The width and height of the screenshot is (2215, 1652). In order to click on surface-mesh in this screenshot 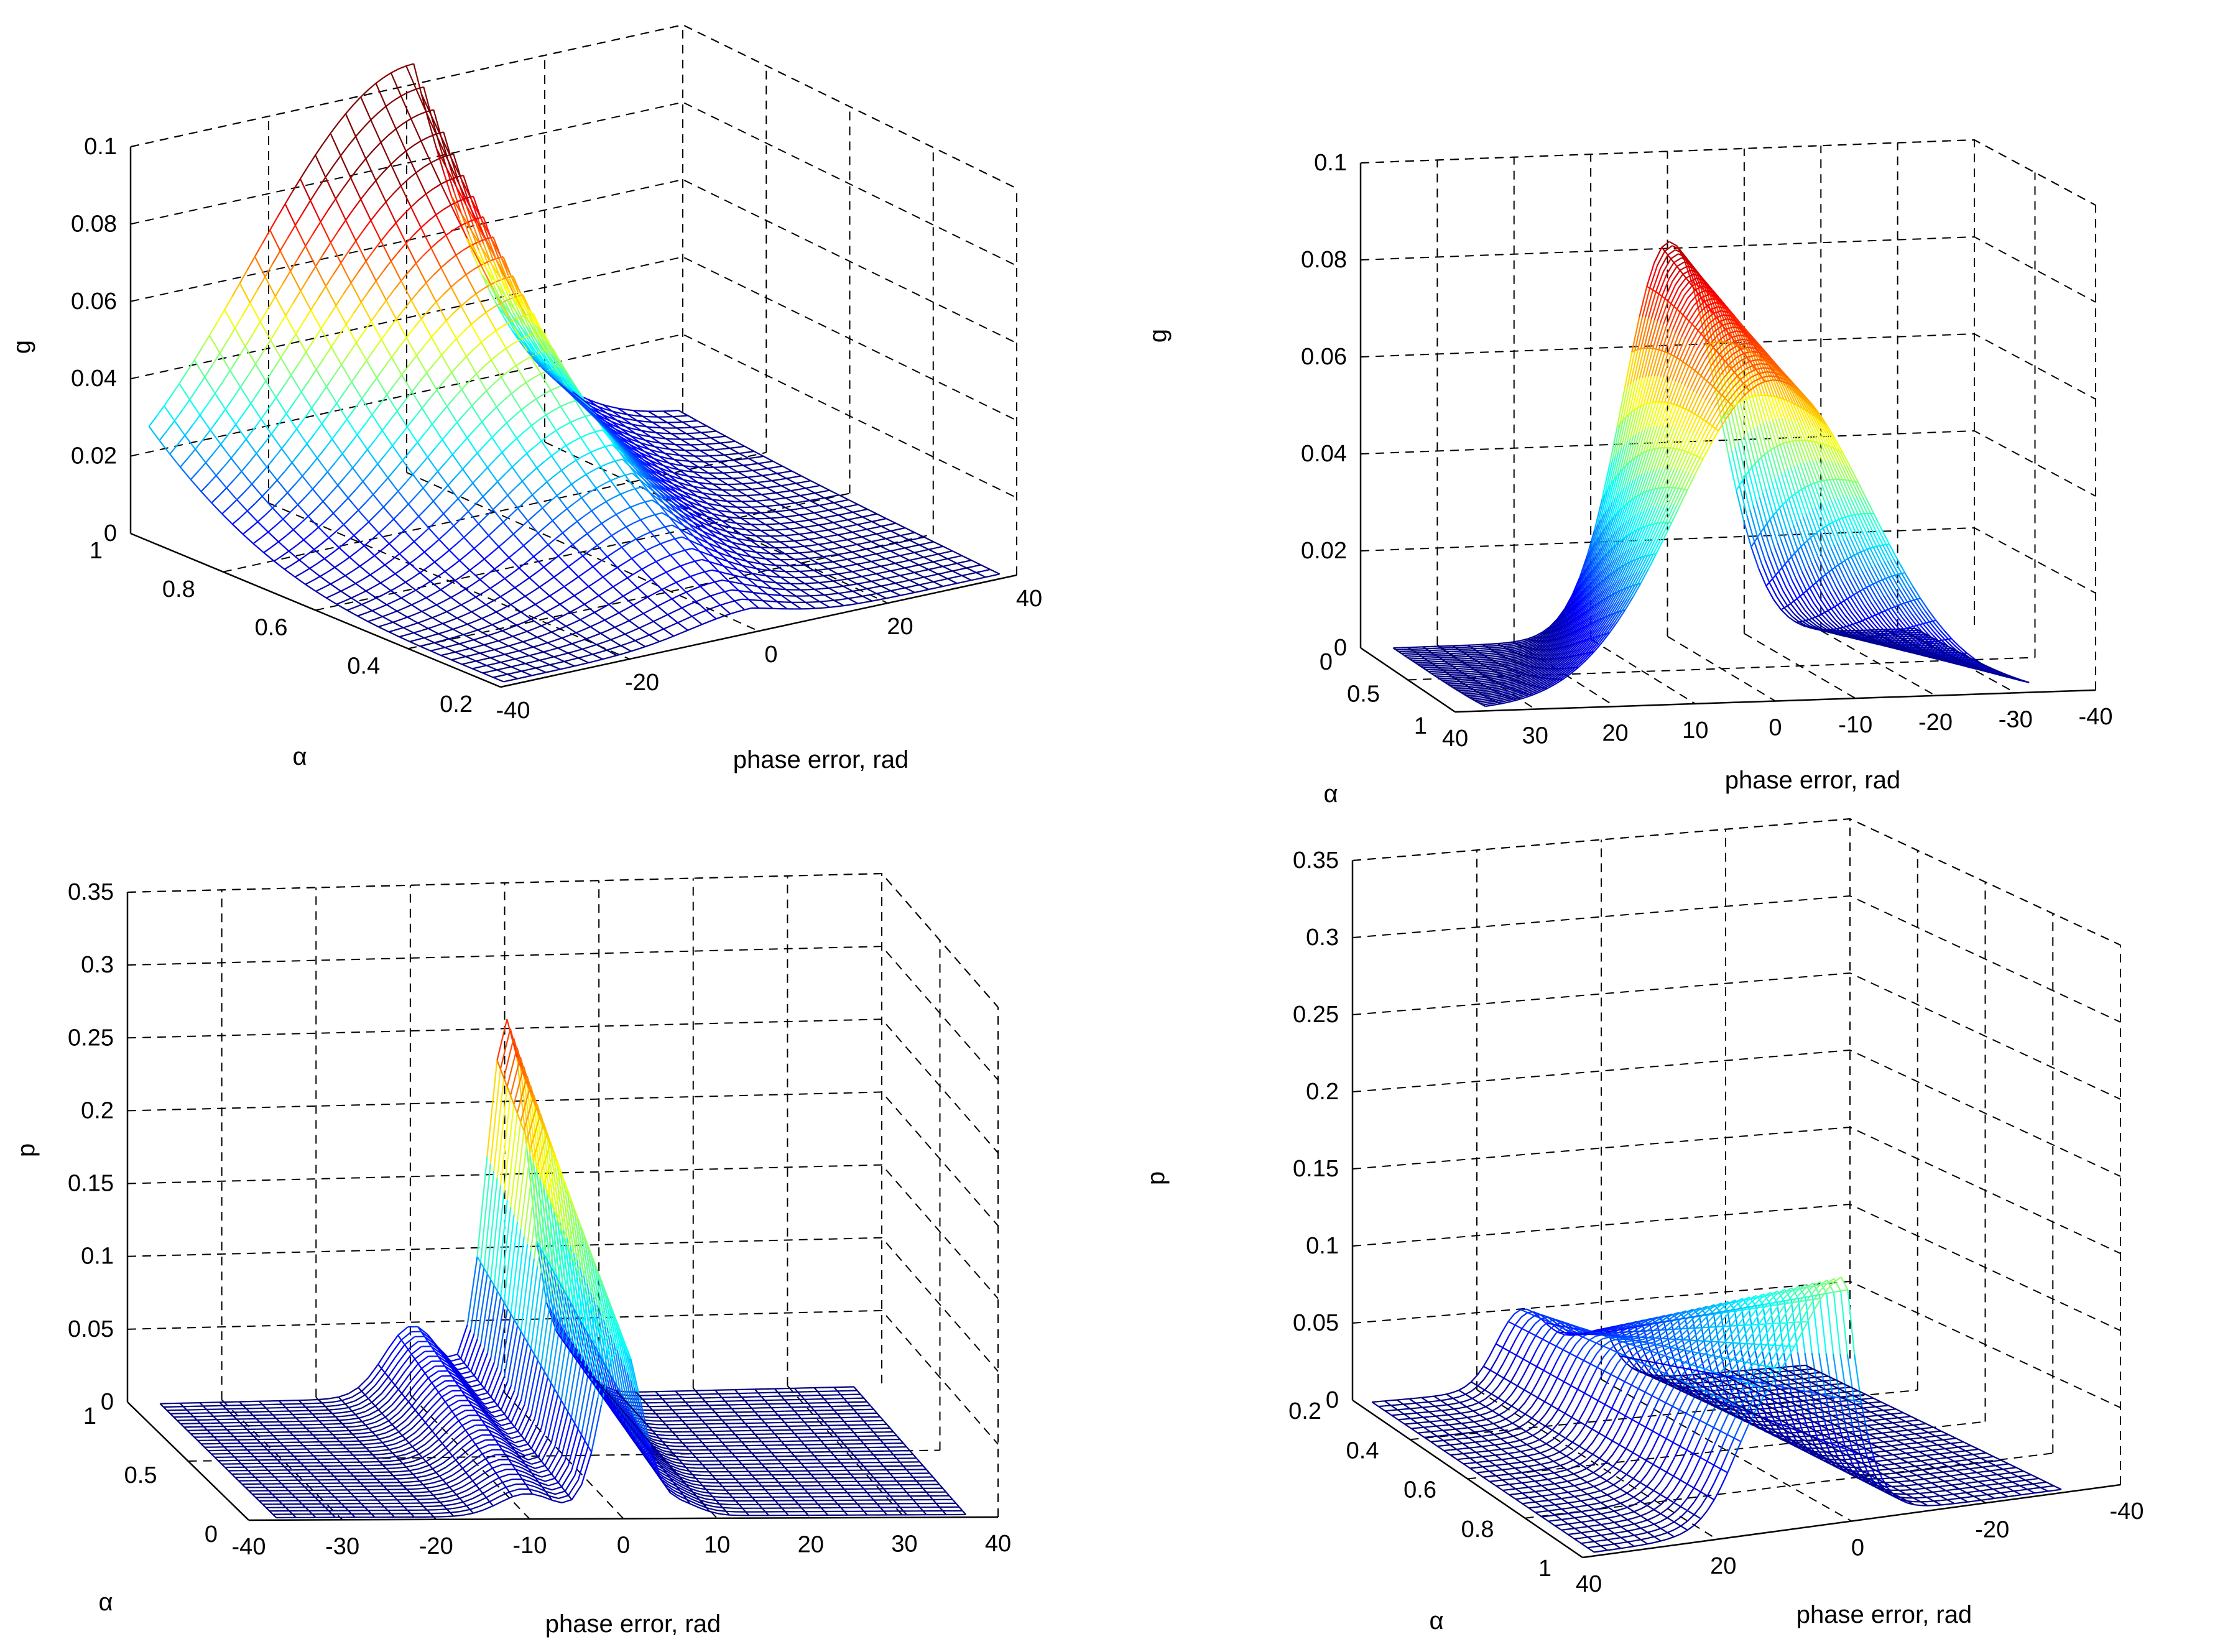, I will do `click(1711, 475)`.